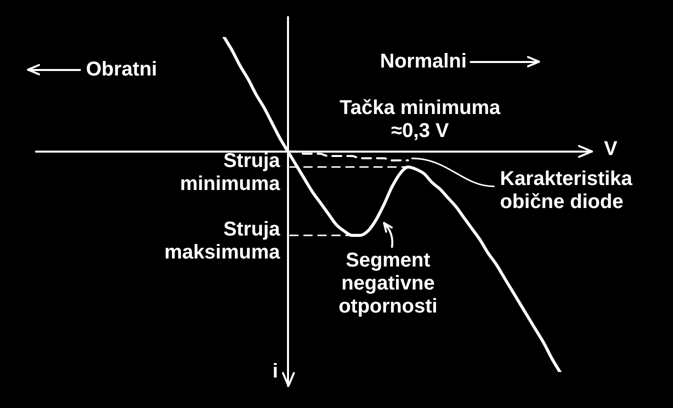  I want to click on annotation: Normalni, so click(423, 61).